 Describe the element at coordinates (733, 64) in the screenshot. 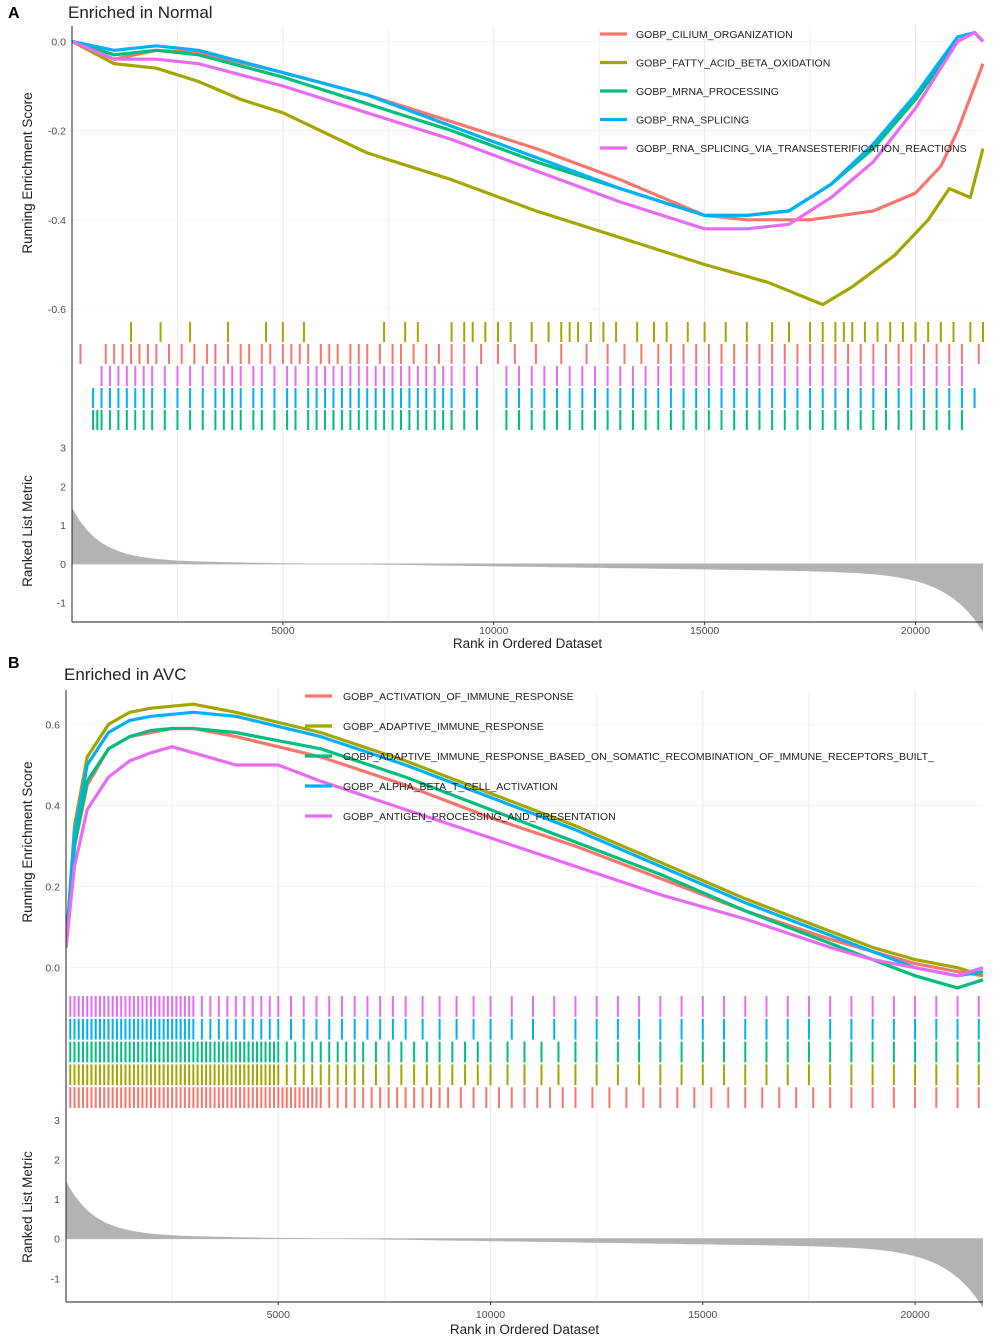

I see `legend-label: GOBP_FATTY_ACID_BETA_OXIDATION` at that location.